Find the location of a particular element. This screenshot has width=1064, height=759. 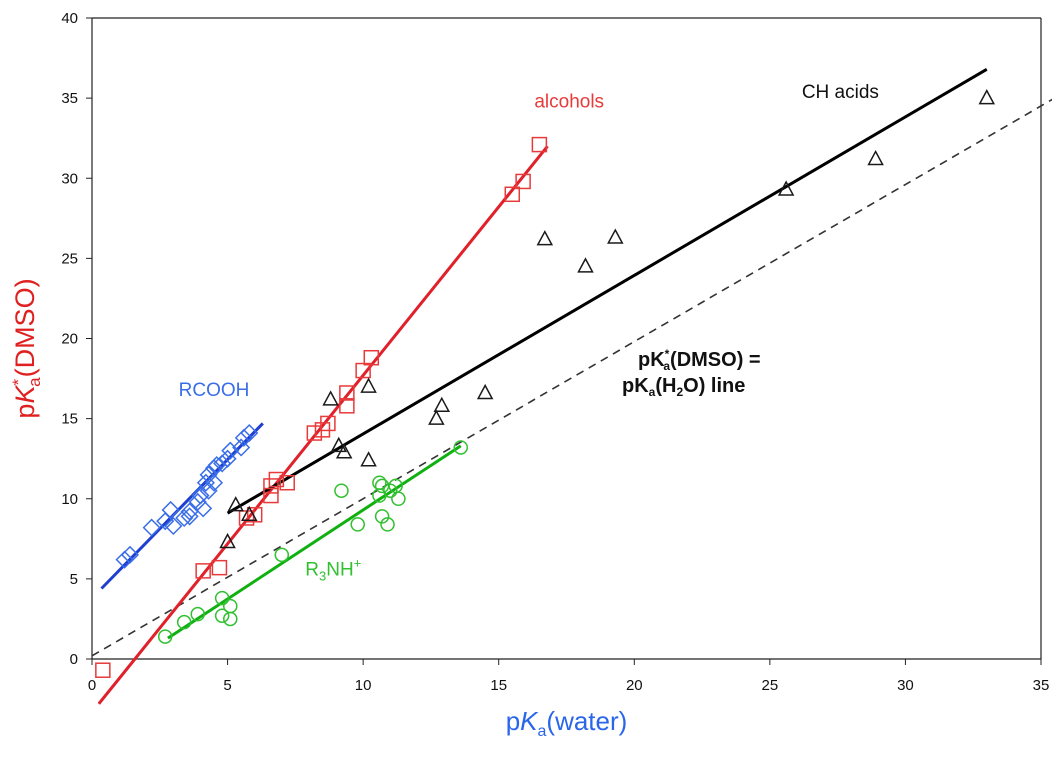

ref-label-1-sup: * is located at coordinates (667, 354).